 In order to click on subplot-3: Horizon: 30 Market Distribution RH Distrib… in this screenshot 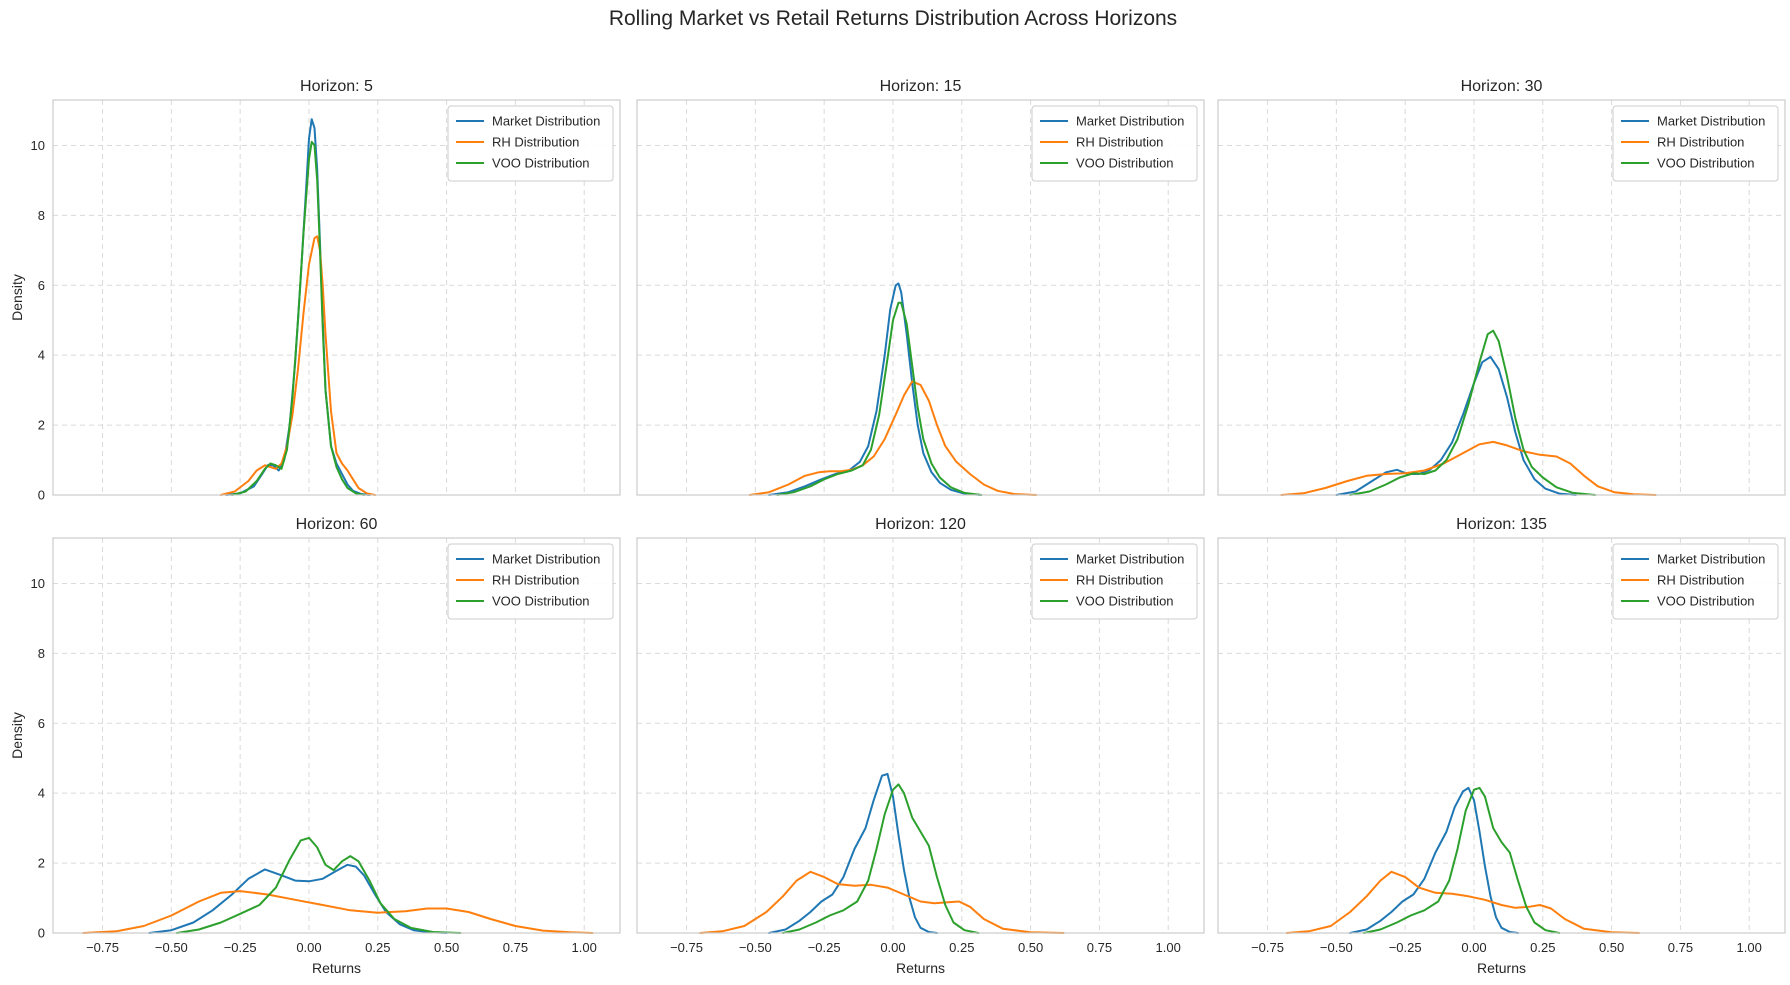, I will do `click(1501, 287)`.